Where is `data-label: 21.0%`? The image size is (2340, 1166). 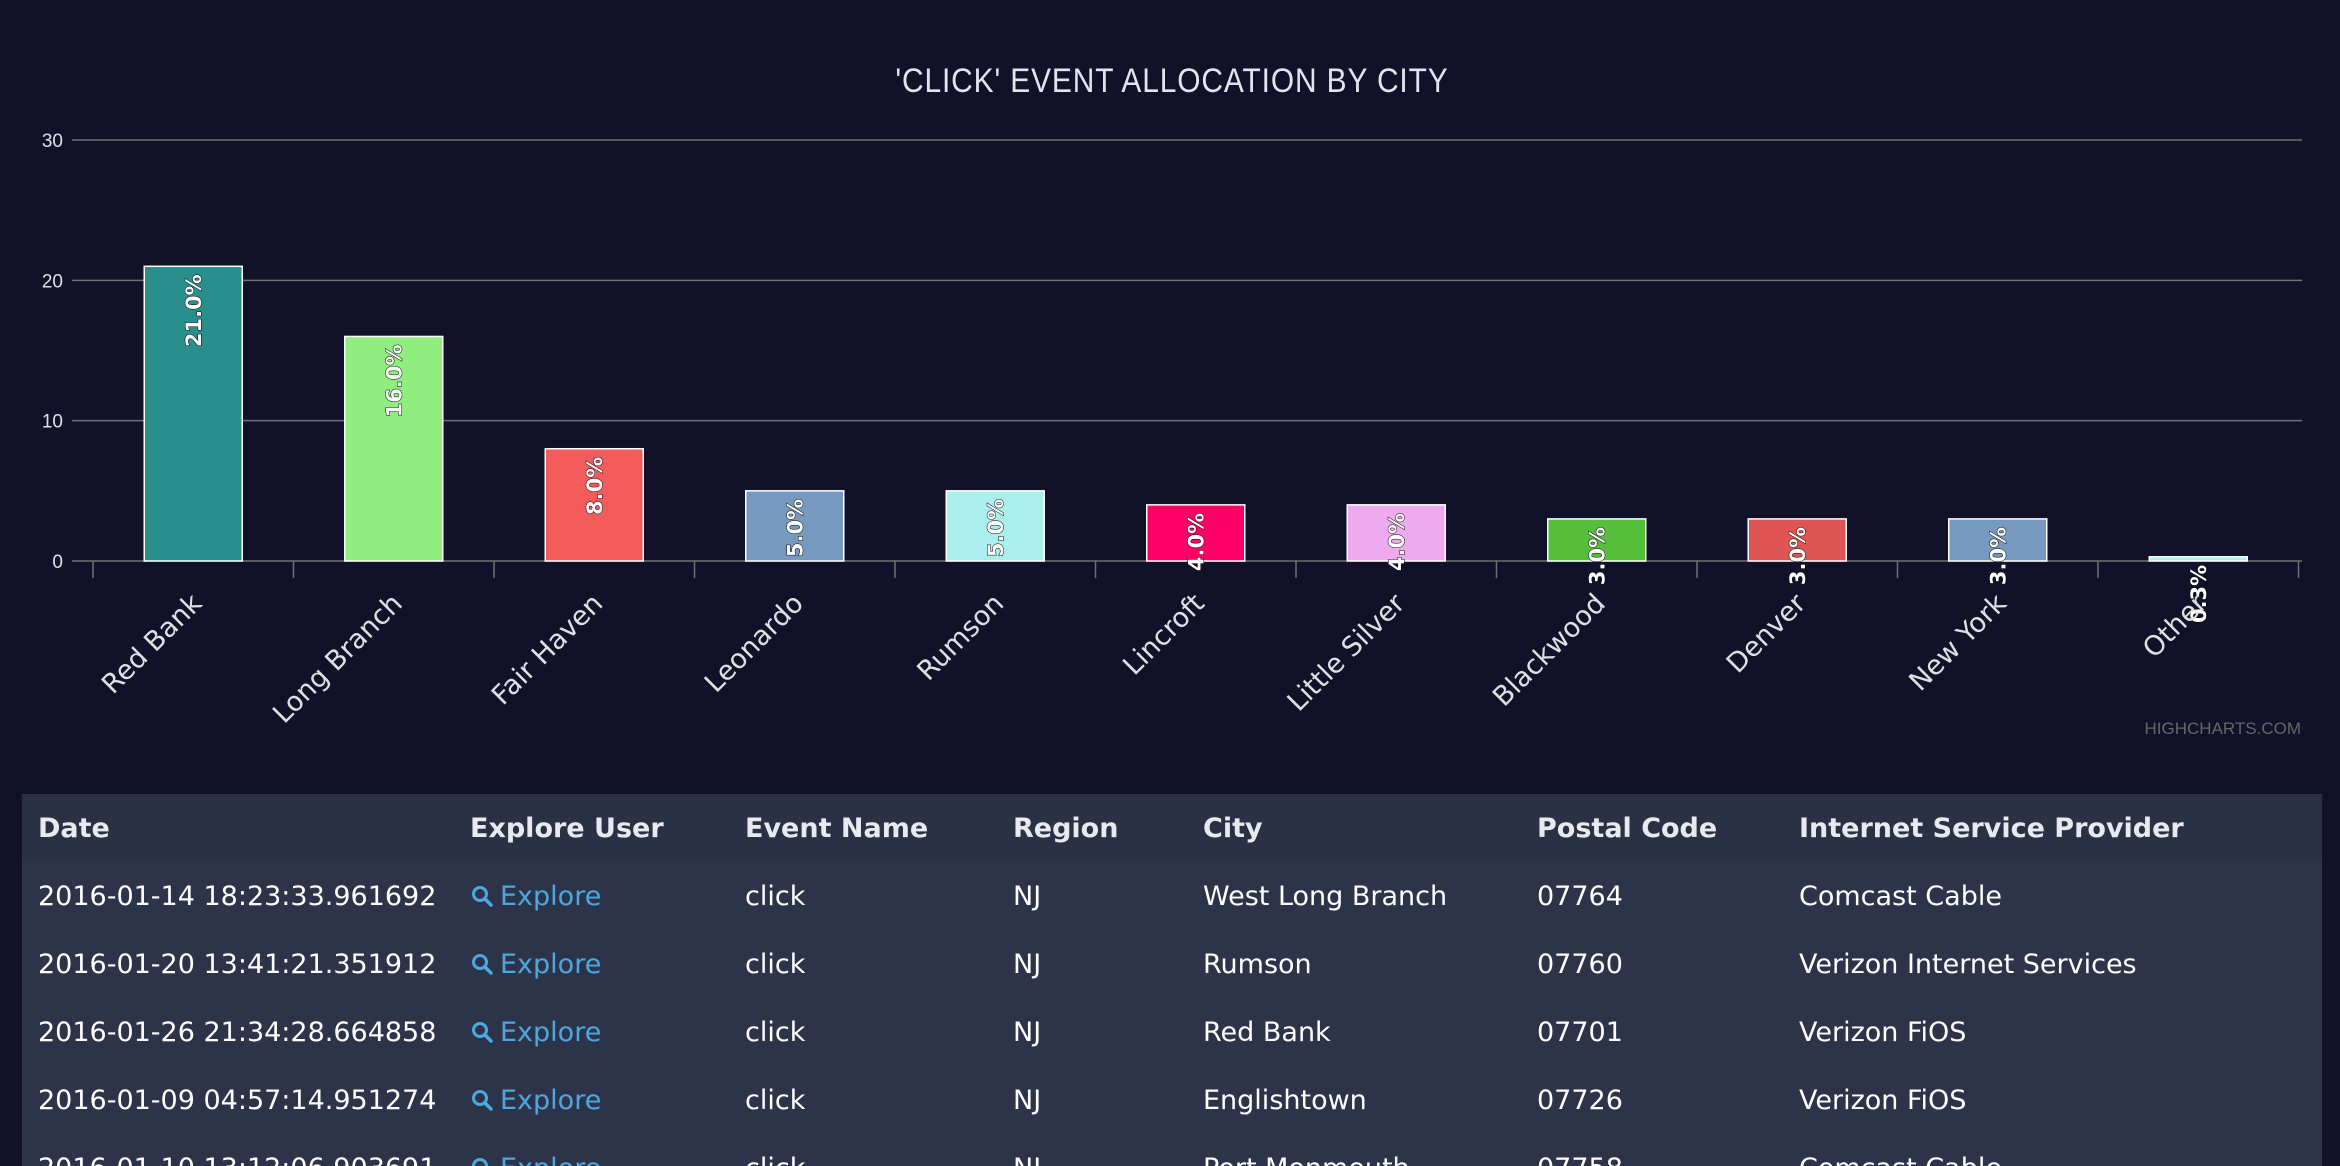 data-label: 21.0% is located at coordinates (194, 310).